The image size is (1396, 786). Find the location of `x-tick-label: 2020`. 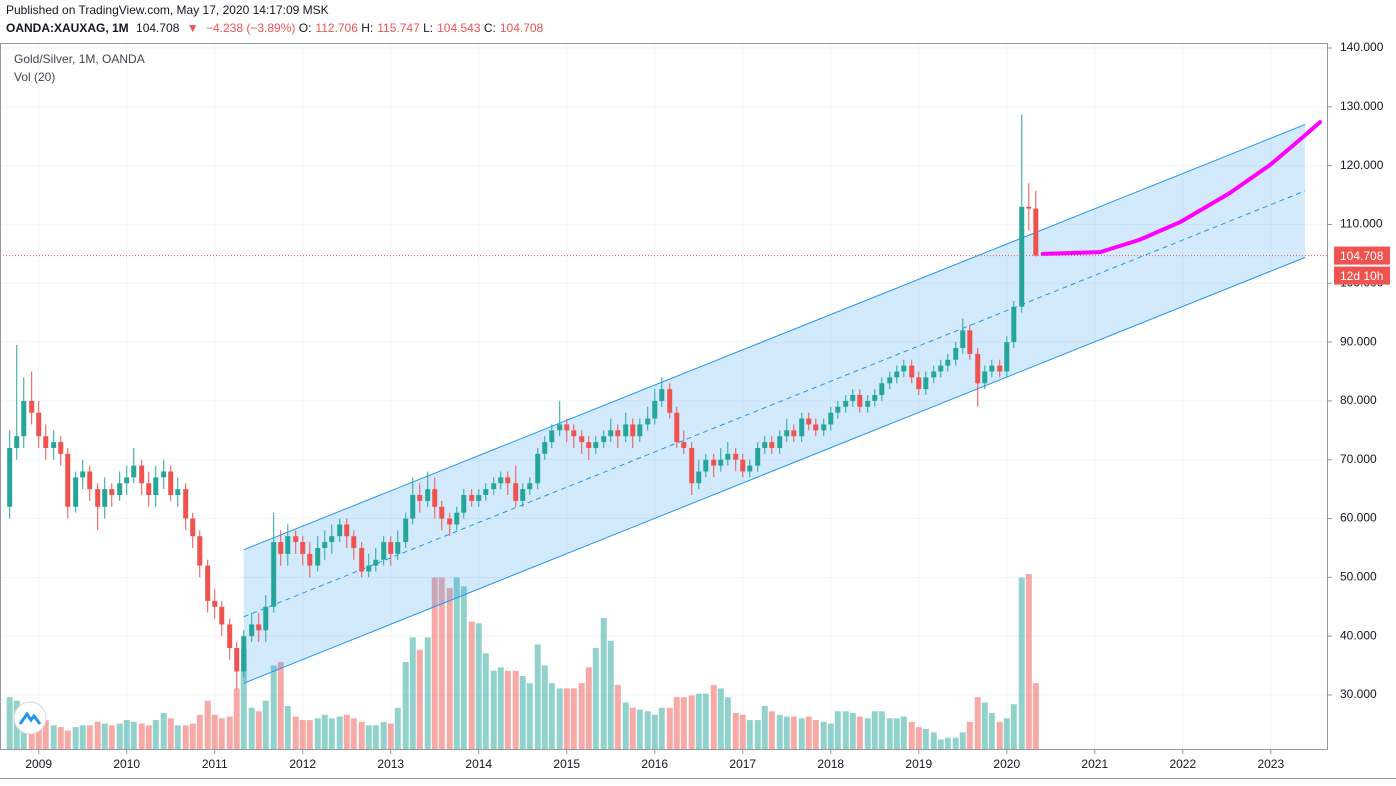

x-tick-label: 2020 is located at coordinates (1006, 764).